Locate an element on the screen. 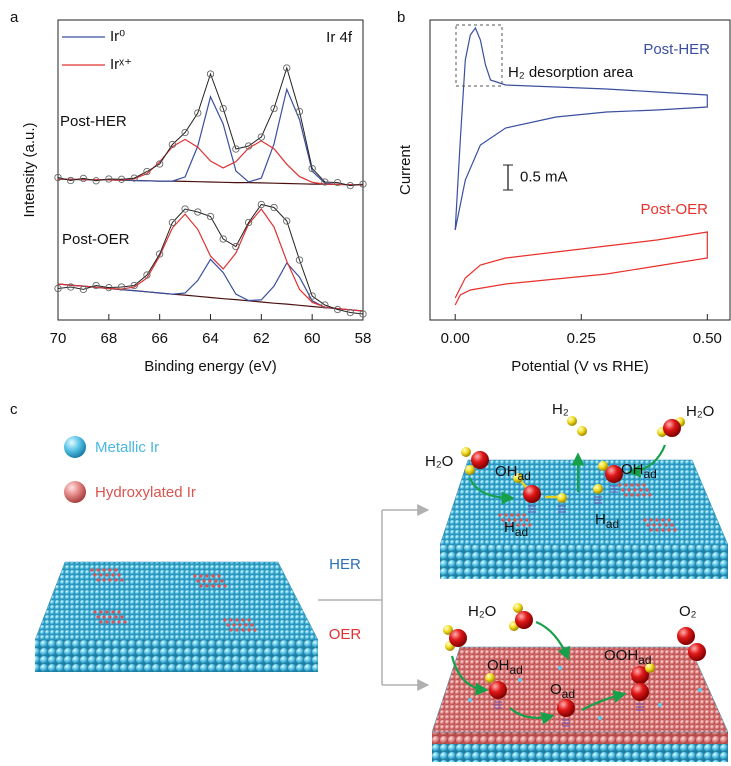 The image size is (731, 766). x-axis-label: Binding energy (eV) is located at coordinates (210, 366).